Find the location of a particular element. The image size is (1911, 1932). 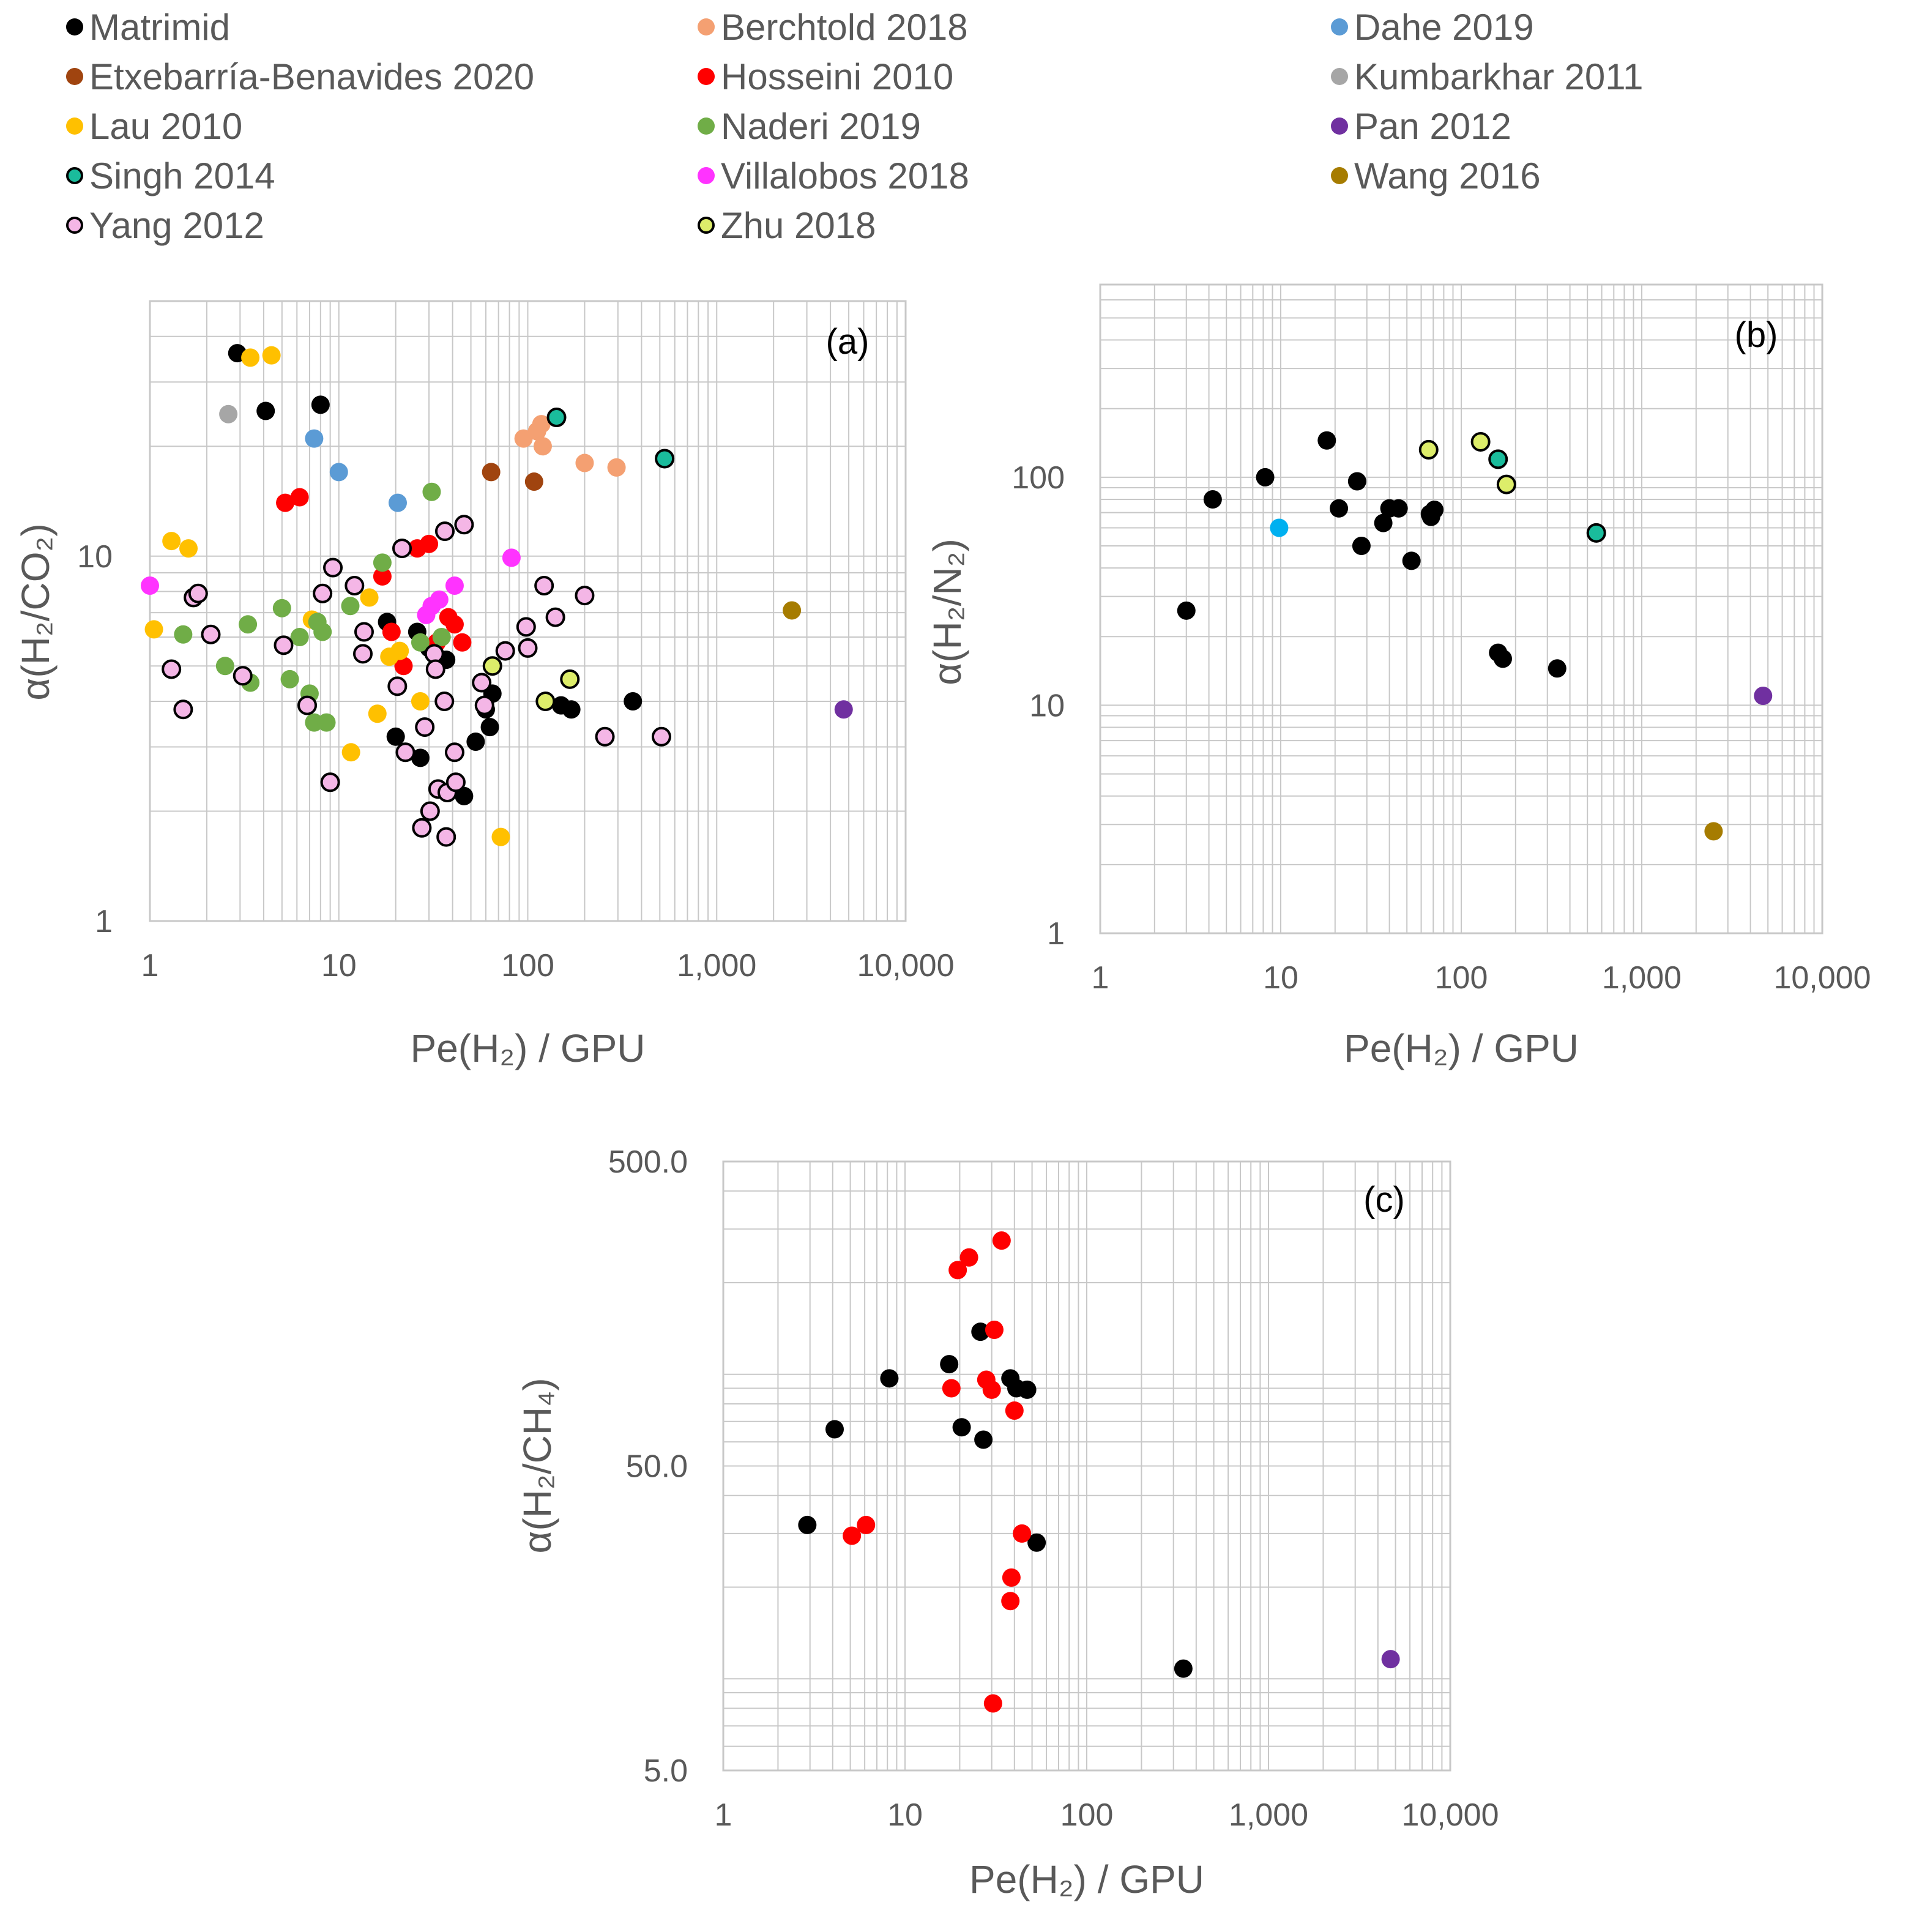

y-tick-label: 5.0 is located at coordinates (666, 1771).